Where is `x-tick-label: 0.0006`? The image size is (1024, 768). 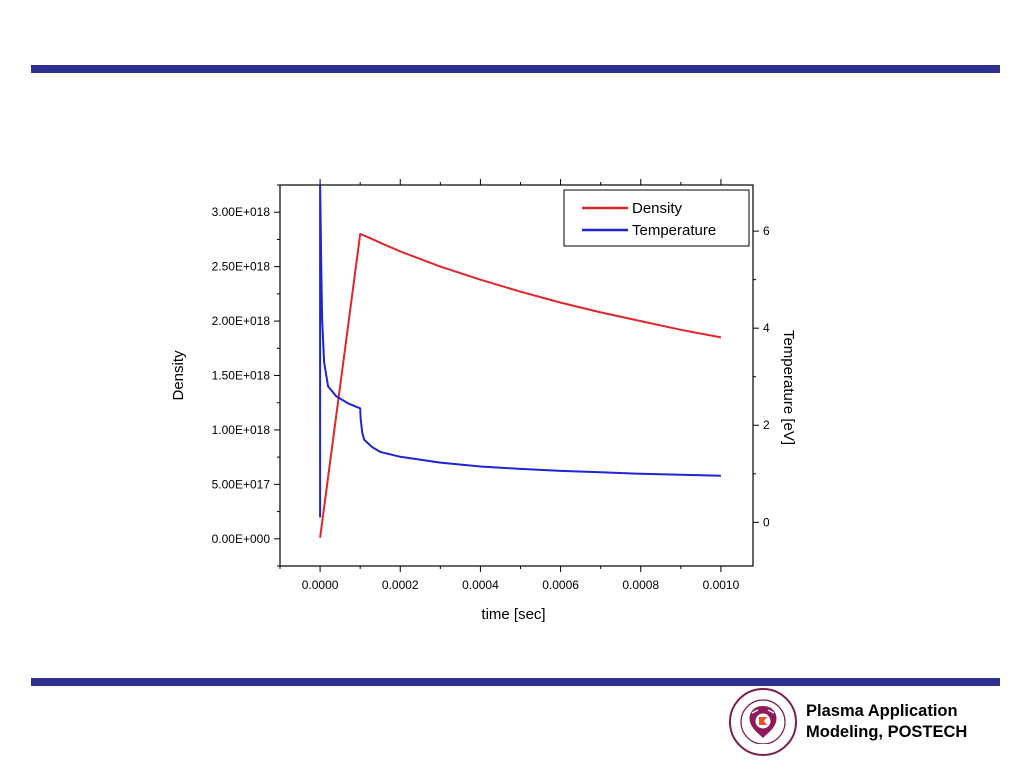
x-tick-label: 0.0006 is located at coordinates (560, 585).